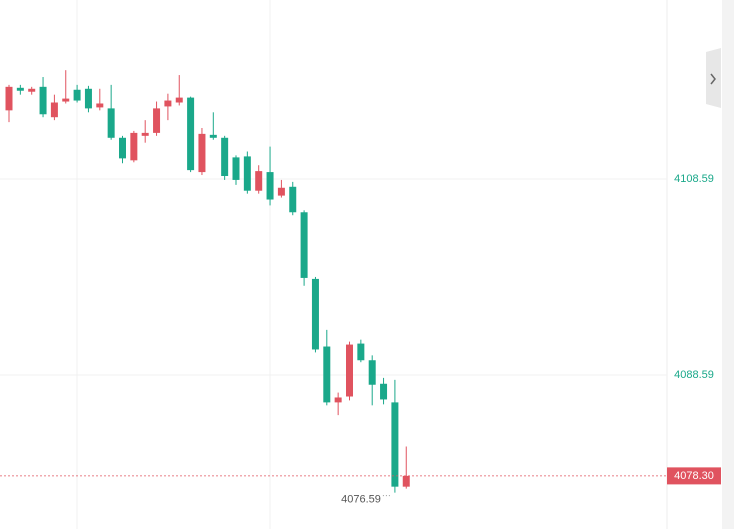 This screenshot has width=734, height=529. I want to click on y-tick-label: 4088.59, so click(694, 375).